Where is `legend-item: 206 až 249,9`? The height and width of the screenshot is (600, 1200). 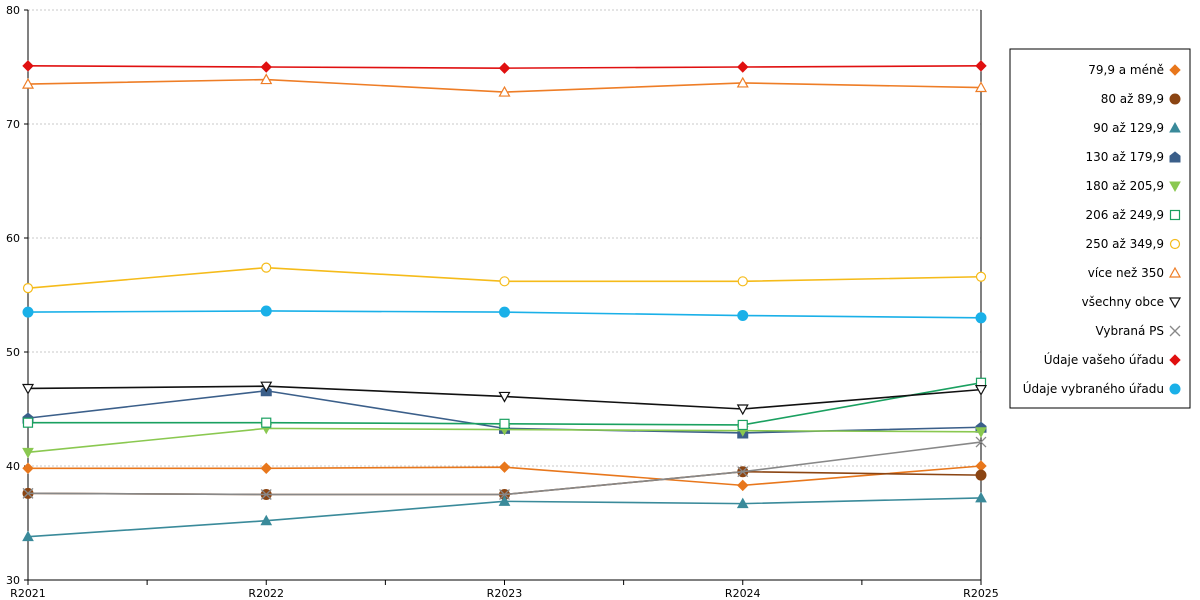
legend-item: 206 až 249,9 is located at coordinates (1133, 215).